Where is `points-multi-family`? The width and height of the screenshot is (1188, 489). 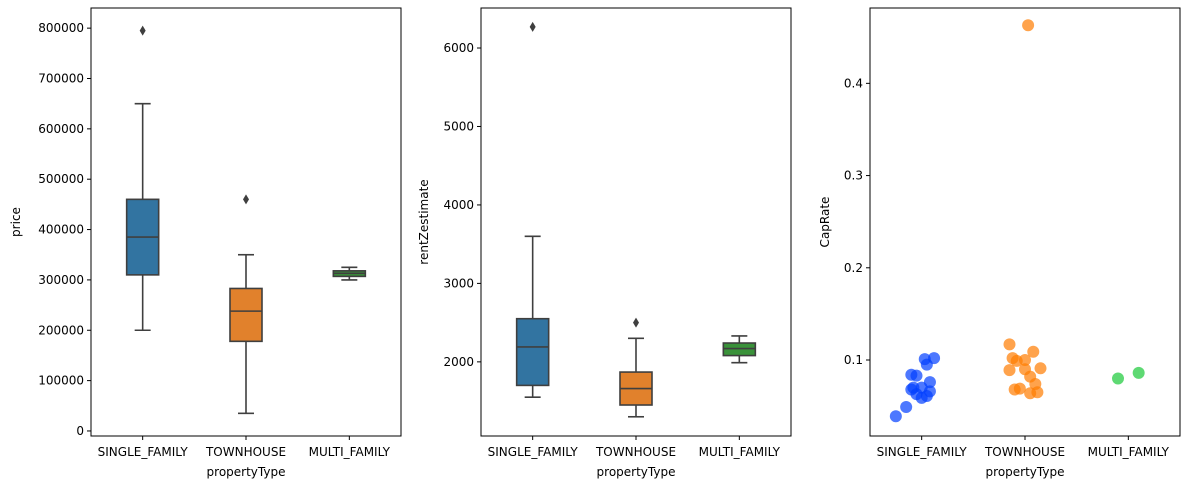 points-multi-family is located at coordinates (1128, 375).